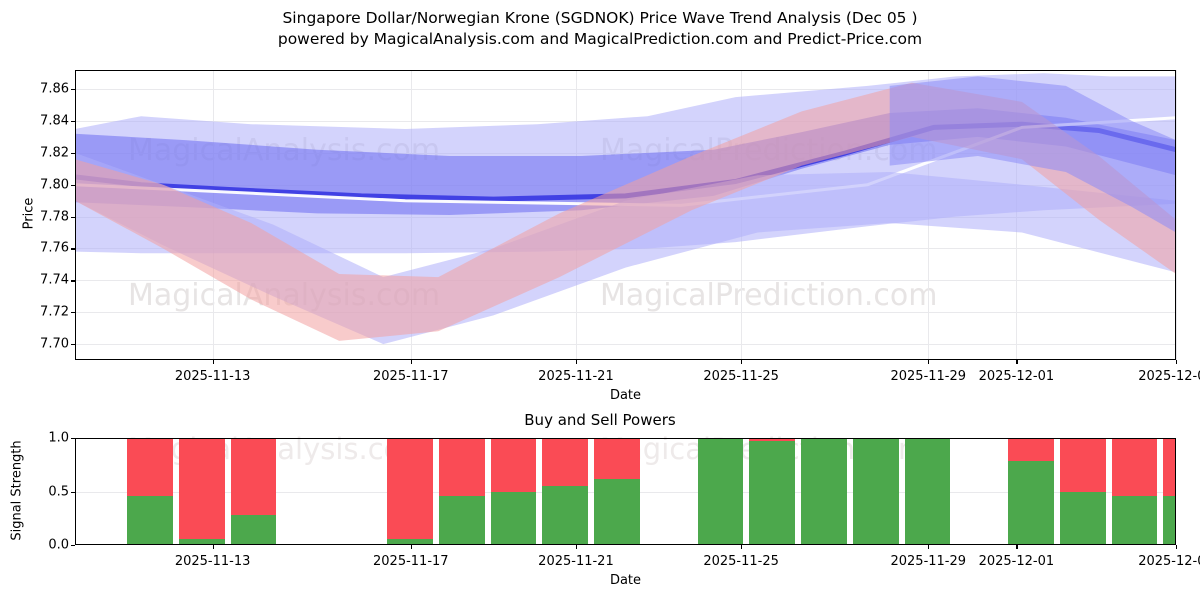 This screenshot has width=1200, height=600. What do you see at coordinates (1016, 561) in the screenshot?
I see `power-xtick-label: 2025-12-01` at bounding box center [1016, 561].